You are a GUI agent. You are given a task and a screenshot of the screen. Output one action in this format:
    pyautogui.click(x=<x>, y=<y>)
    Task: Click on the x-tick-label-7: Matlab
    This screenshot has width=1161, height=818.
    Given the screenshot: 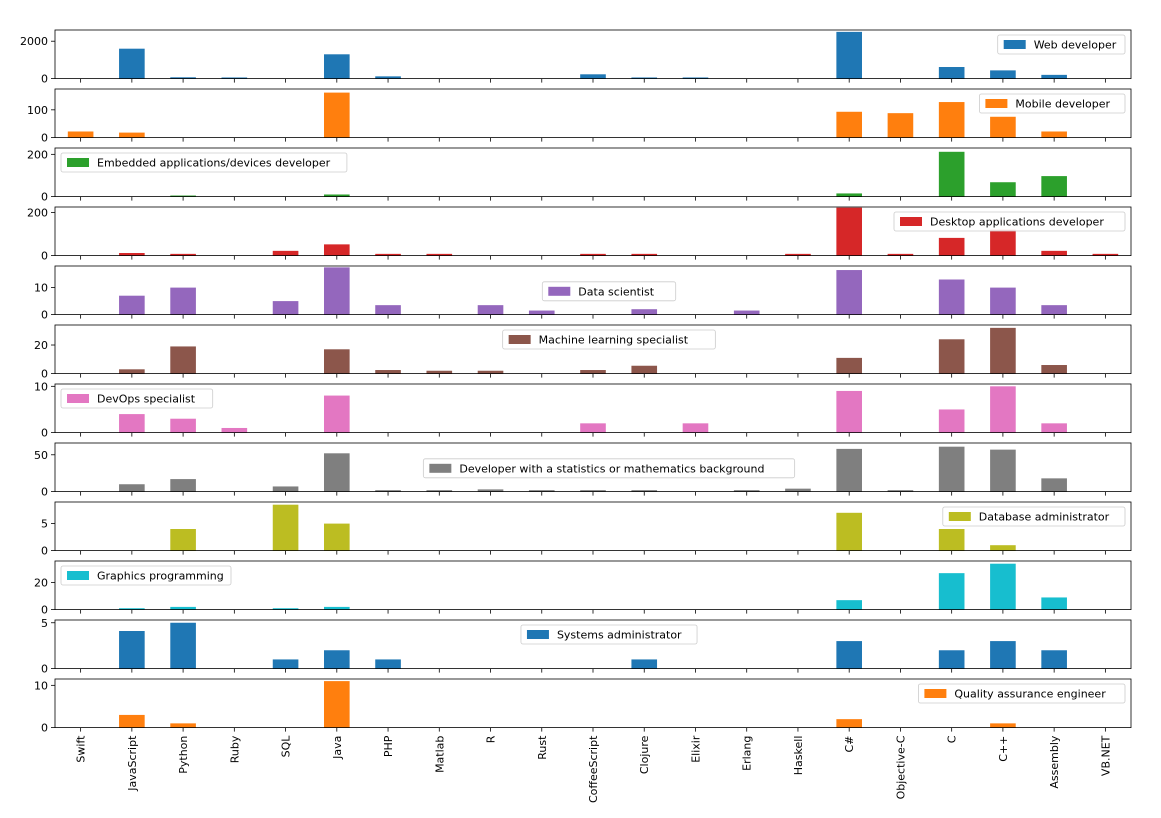 What is the action you would take?
    pyautogui.click(x=439, y=754)
    